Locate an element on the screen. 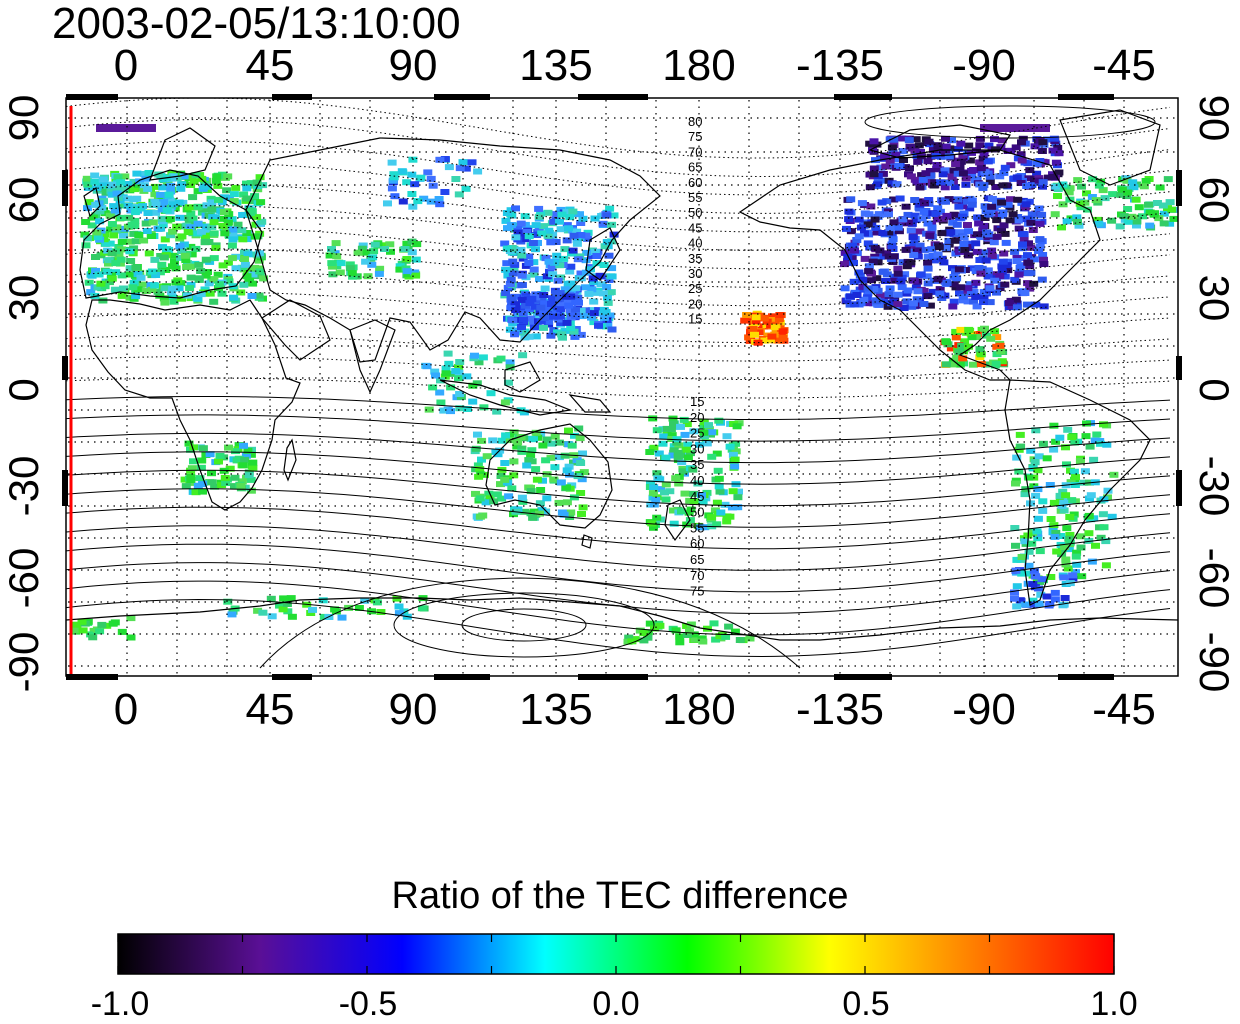 The height and width of the screenshot is (1024, 1240). coastline-australia is located at coordinates (549, 476).